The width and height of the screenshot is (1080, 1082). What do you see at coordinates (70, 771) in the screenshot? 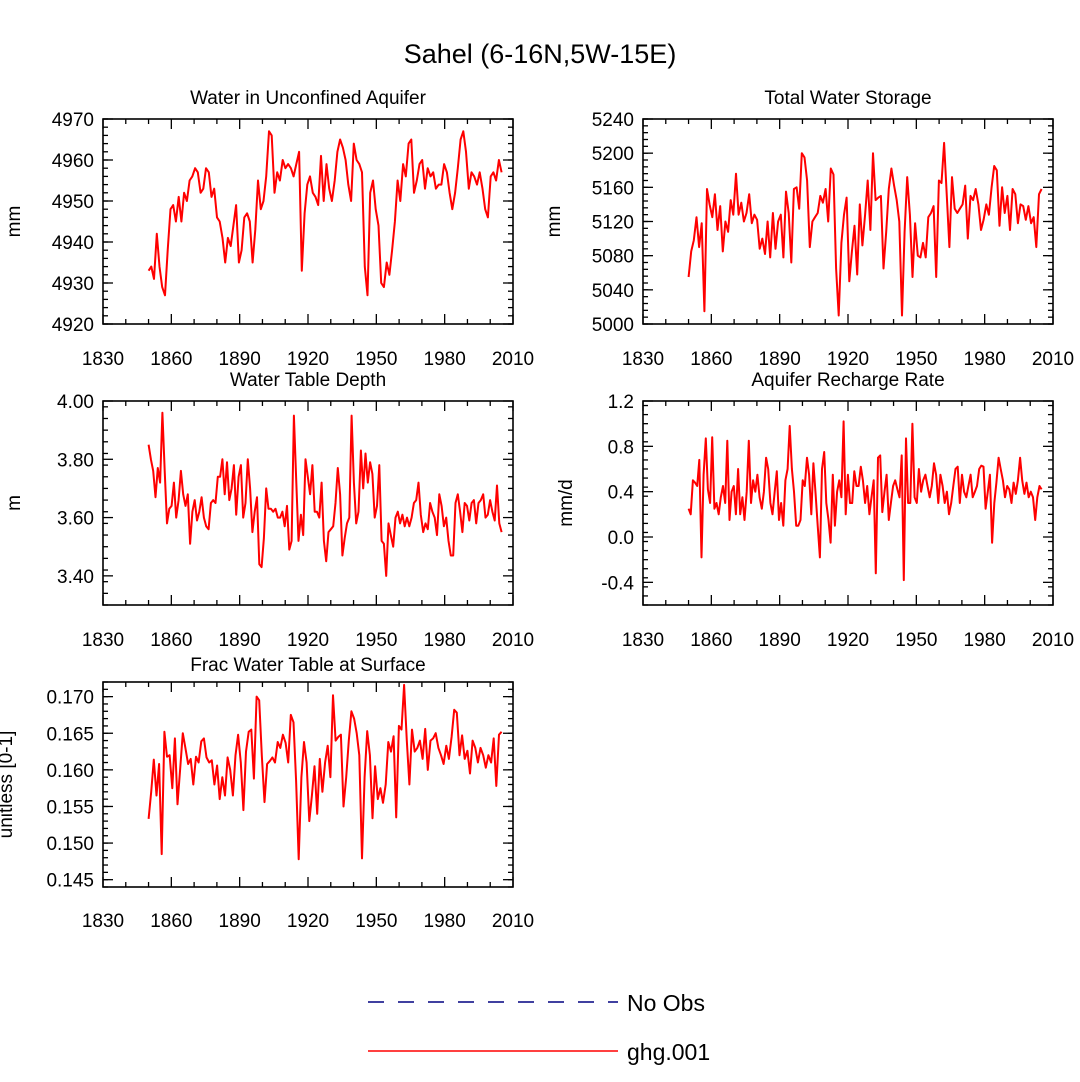
I see `y-tick-label: 0.160` at bounding box center [70, 771].